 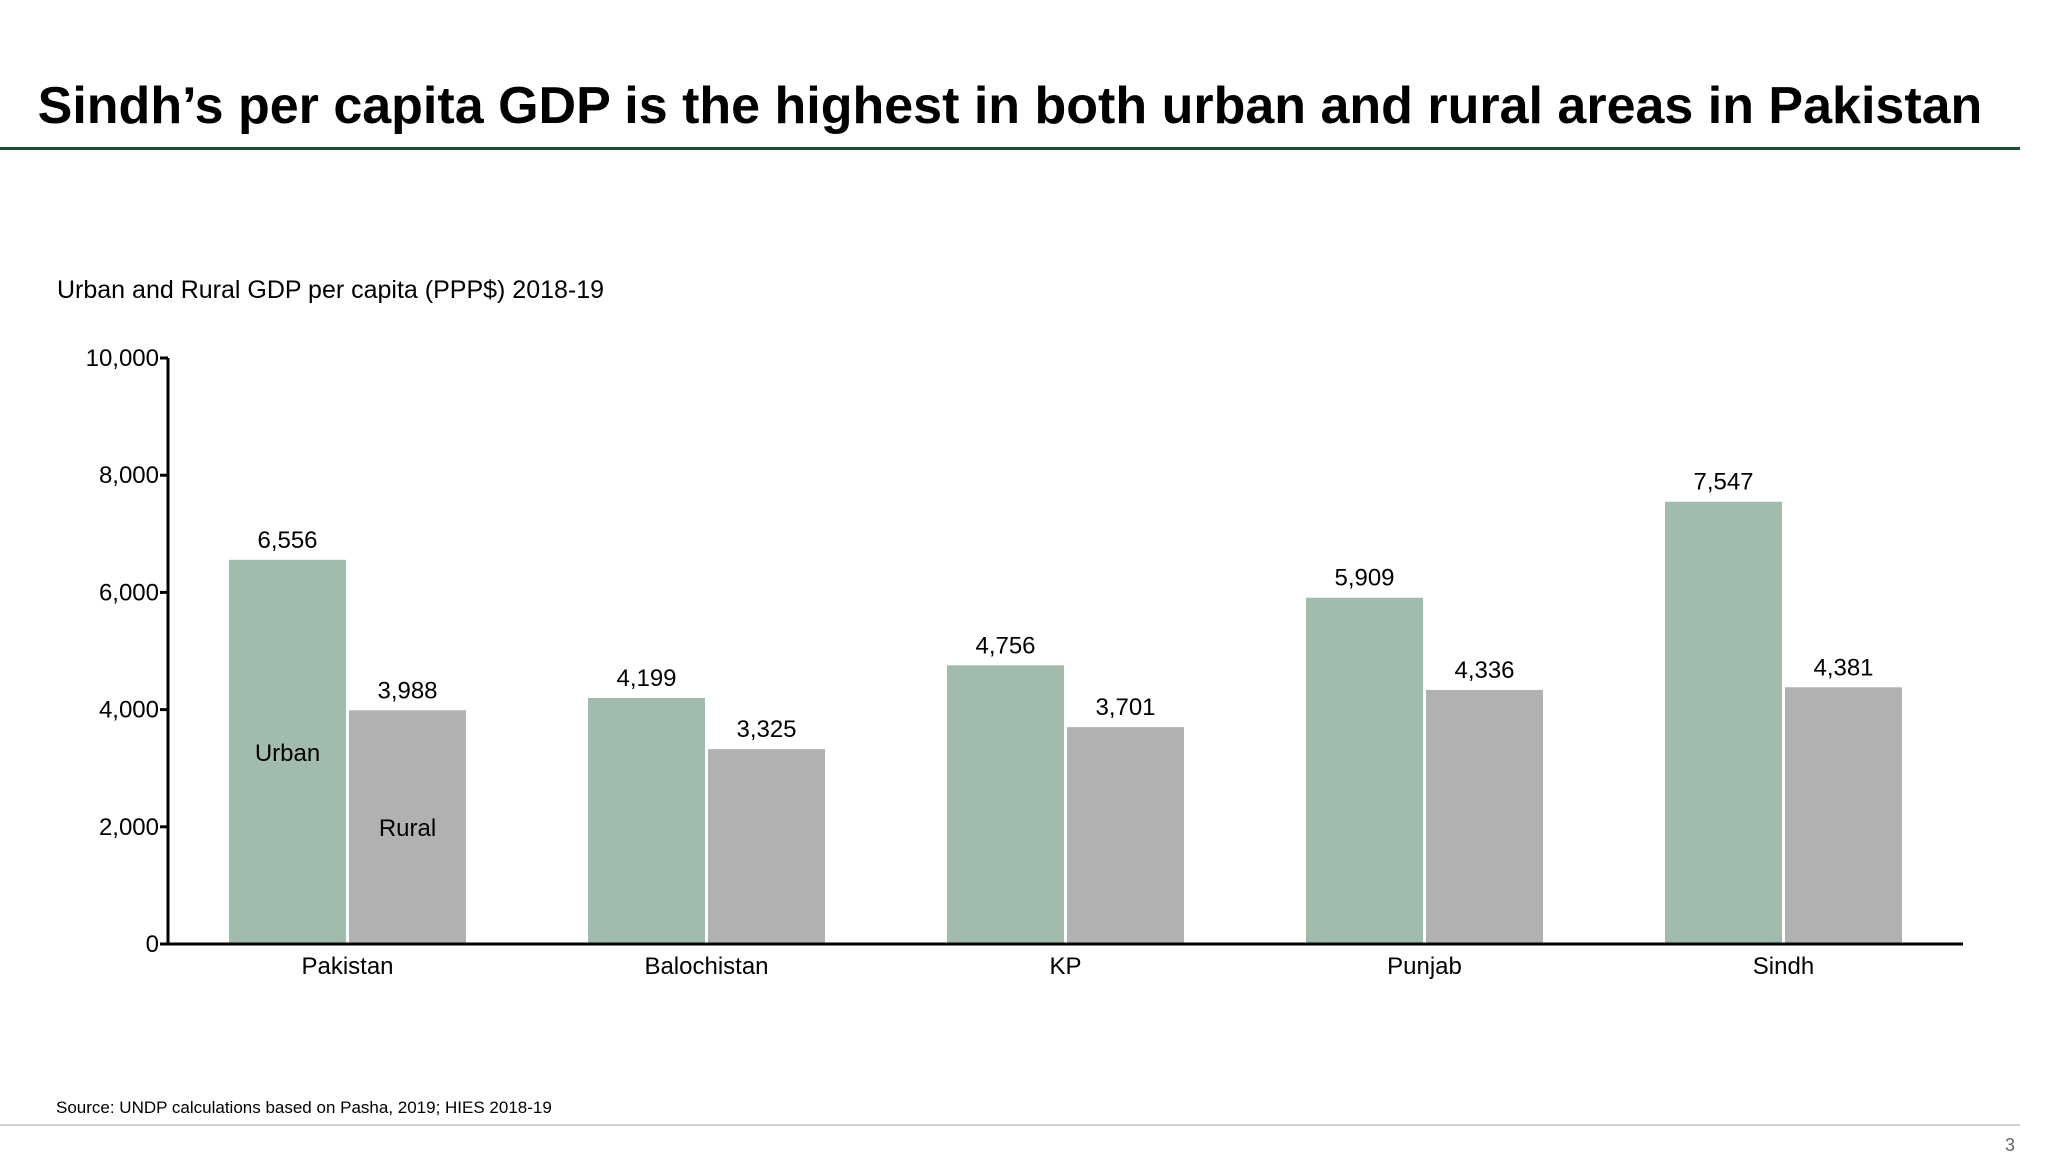 I want to click on x-tick-label-balochistan: Balochistan, so click(x=706, y=966).